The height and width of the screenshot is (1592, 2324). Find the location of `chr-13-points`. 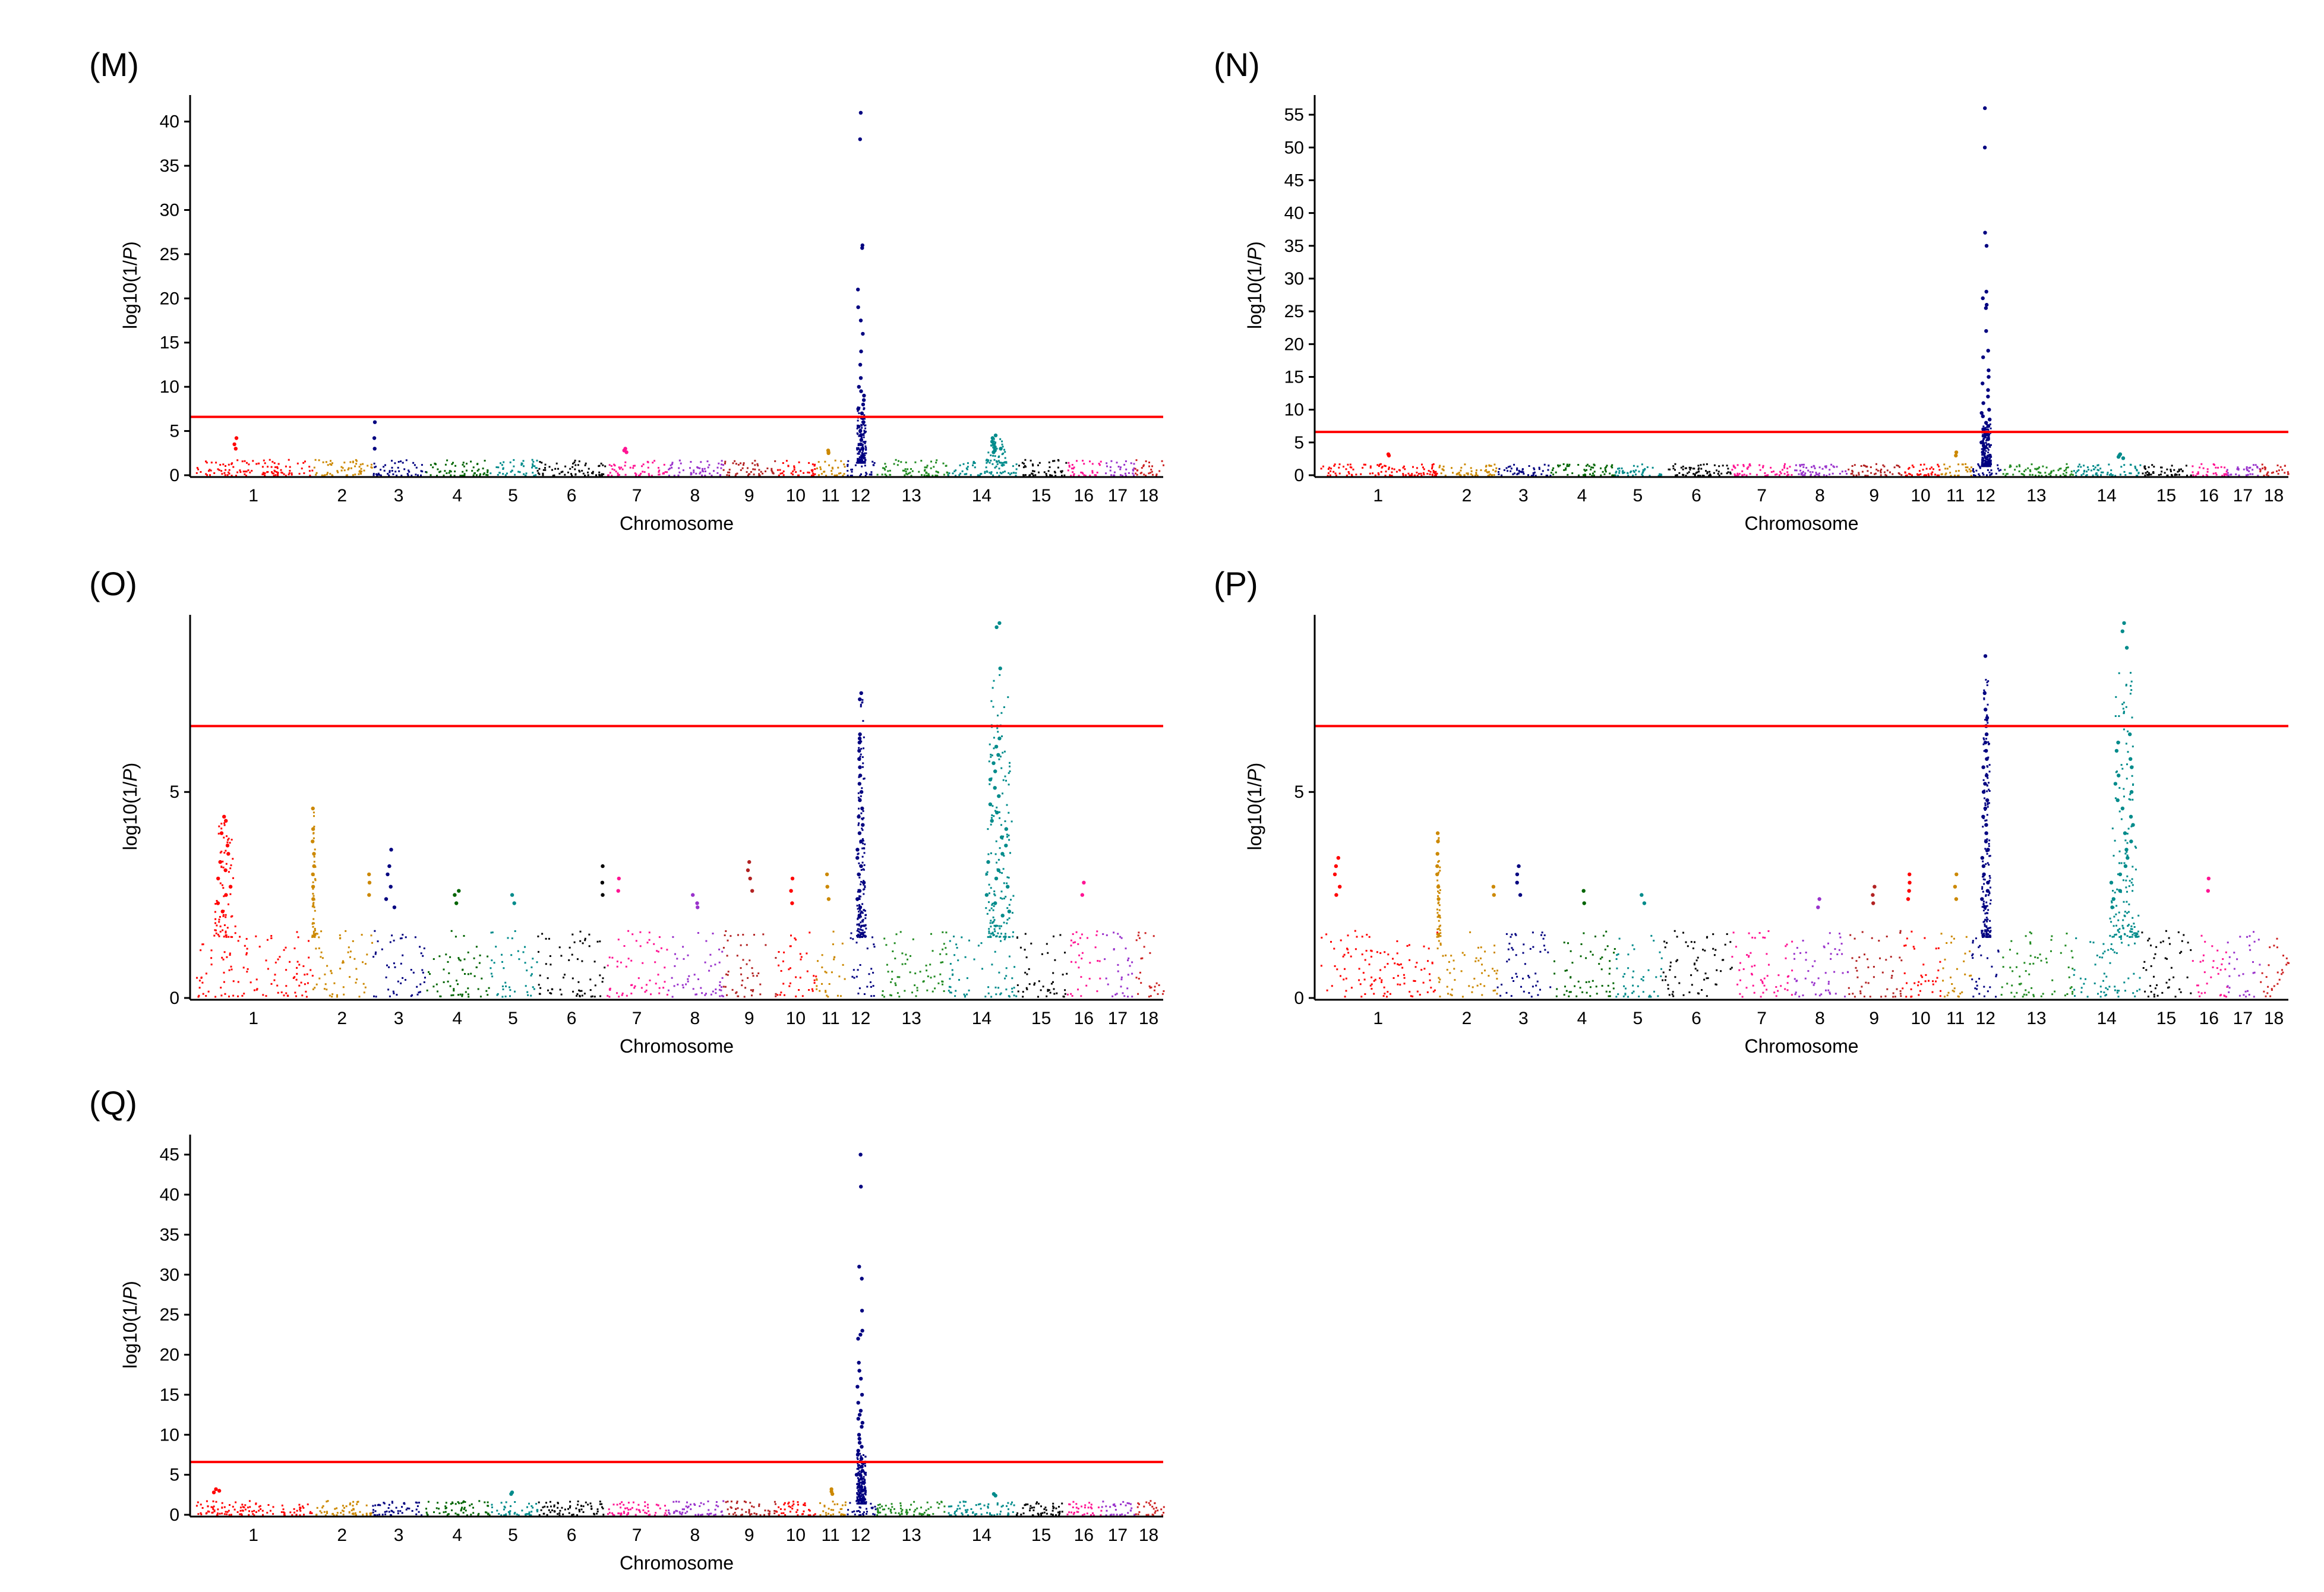

chr-13-points is located at coordinates (2038, 470).